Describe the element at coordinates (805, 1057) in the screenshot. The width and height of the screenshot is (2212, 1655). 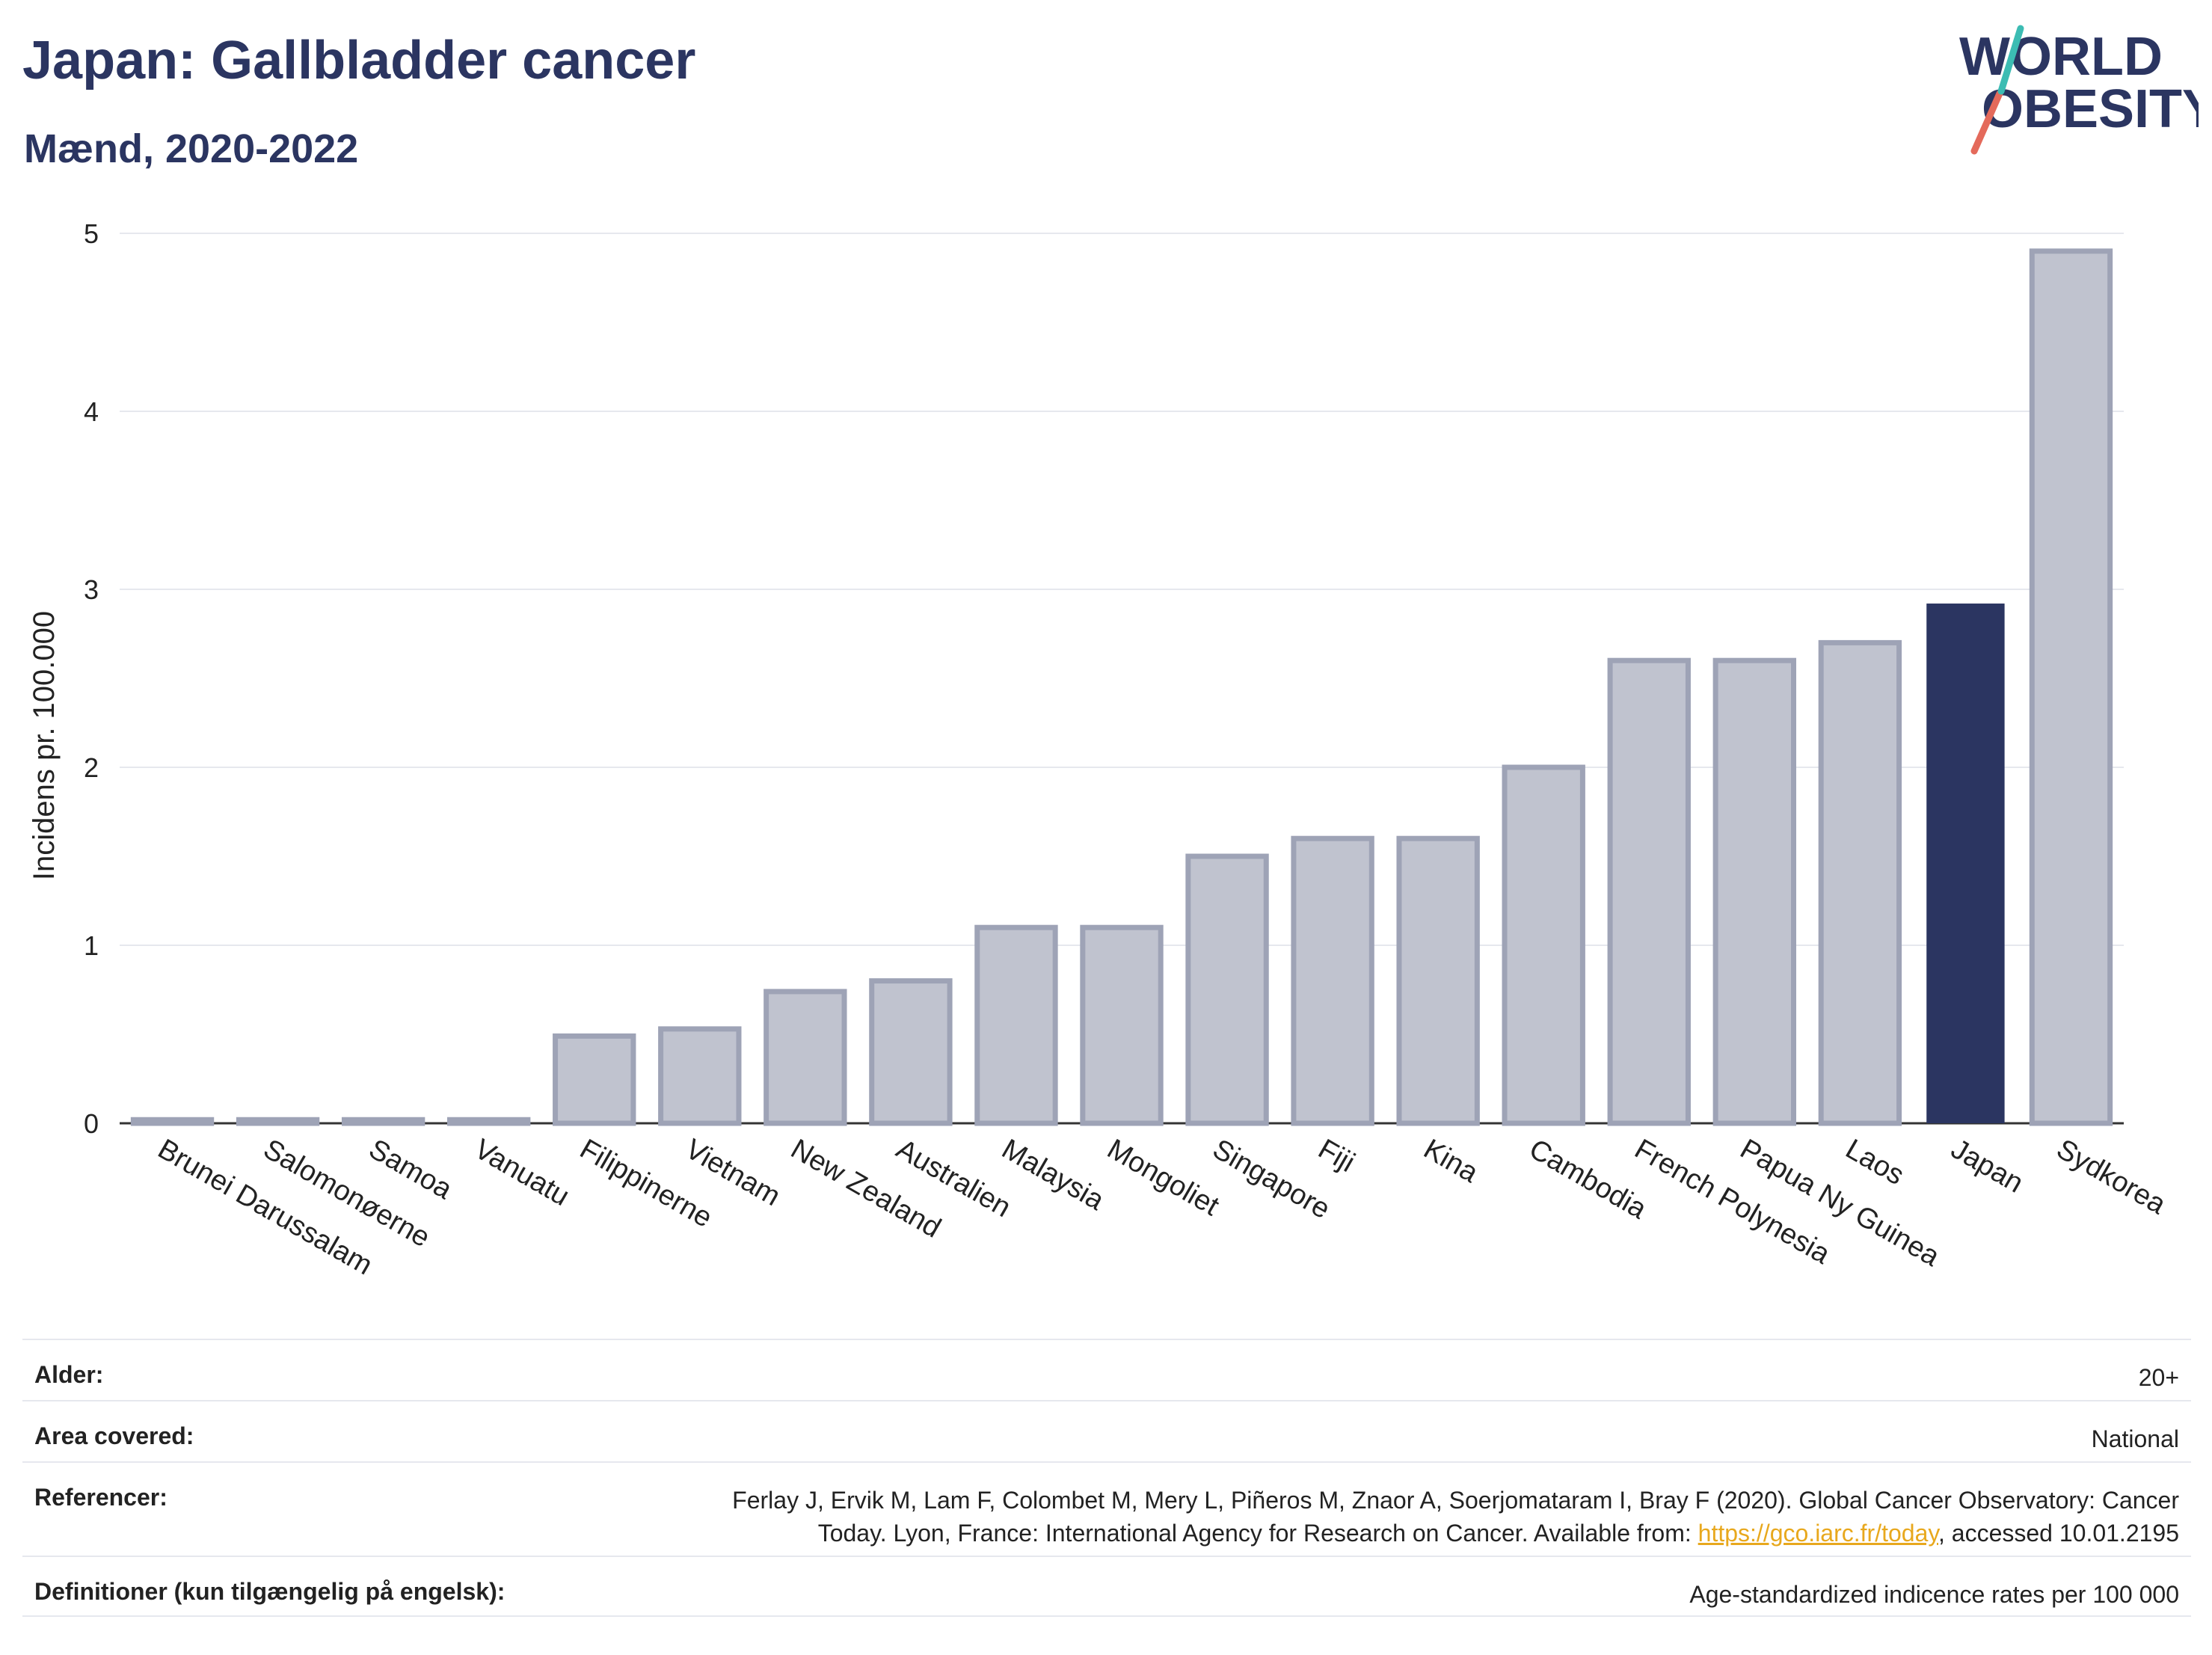
I see `bar-new-zealand` at that location.